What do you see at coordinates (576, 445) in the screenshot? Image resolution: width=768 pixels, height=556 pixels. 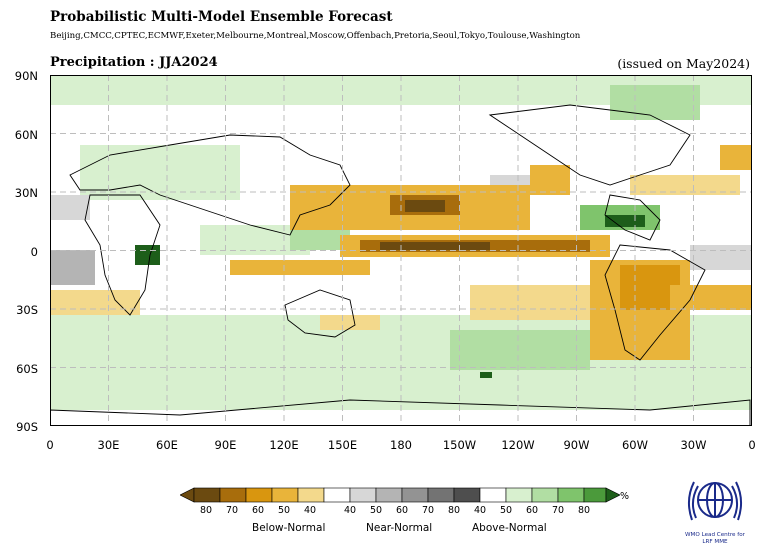 I see `lon-label-90w: 90W` at bounding box center [576, 445].